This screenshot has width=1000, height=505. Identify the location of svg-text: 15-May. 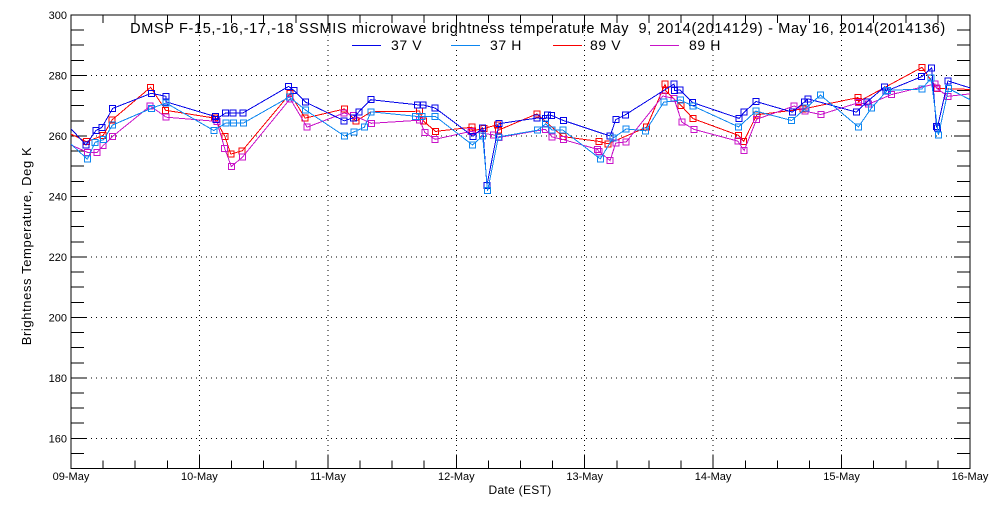
(841, 477).